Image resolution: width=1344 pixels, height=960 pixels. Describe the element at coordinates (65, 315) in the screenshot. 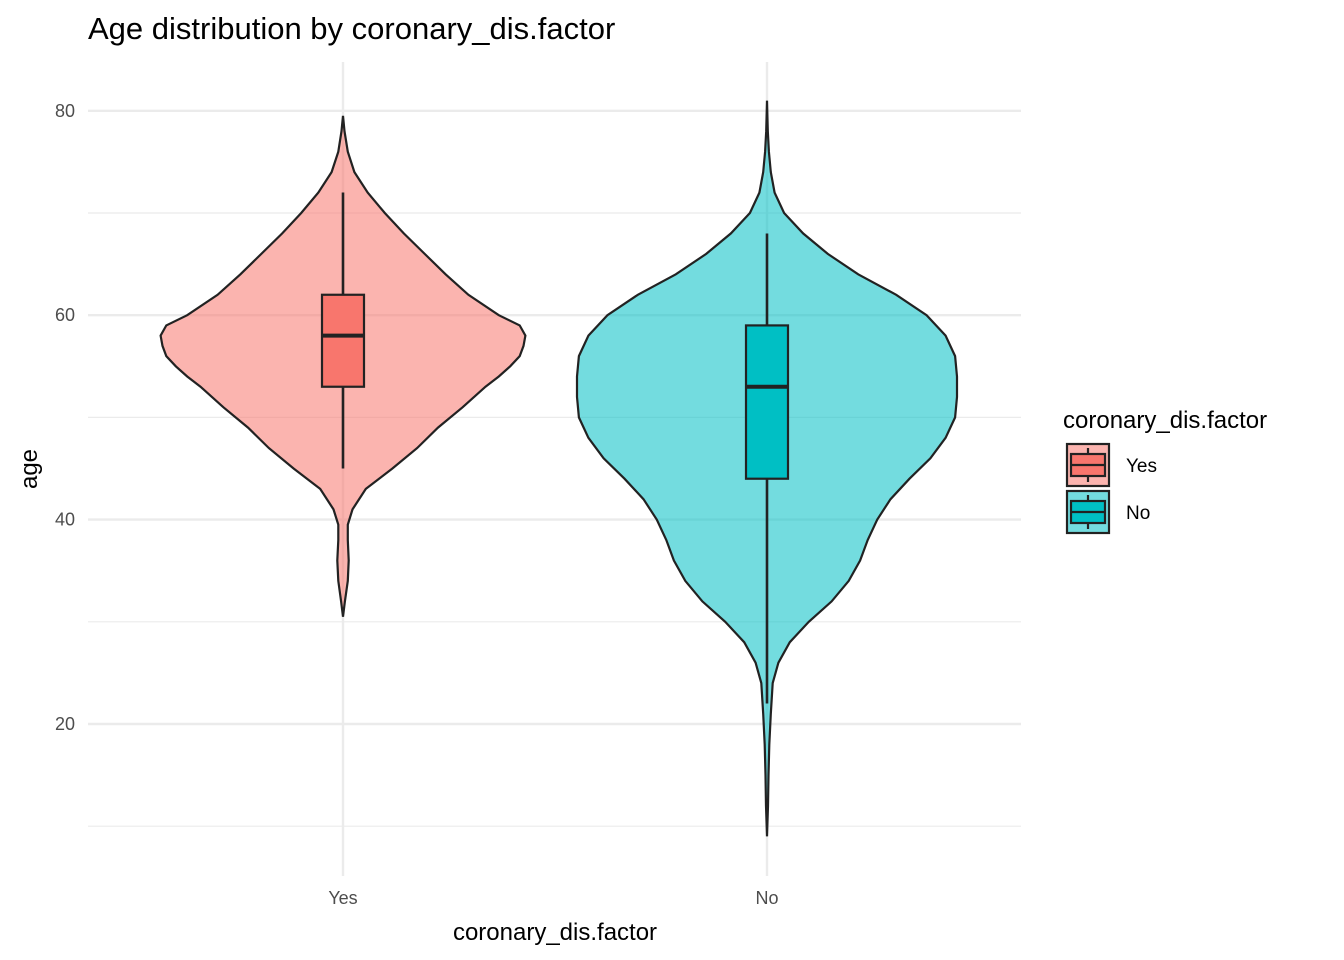

I see `y-tick-label: 60` at that location.